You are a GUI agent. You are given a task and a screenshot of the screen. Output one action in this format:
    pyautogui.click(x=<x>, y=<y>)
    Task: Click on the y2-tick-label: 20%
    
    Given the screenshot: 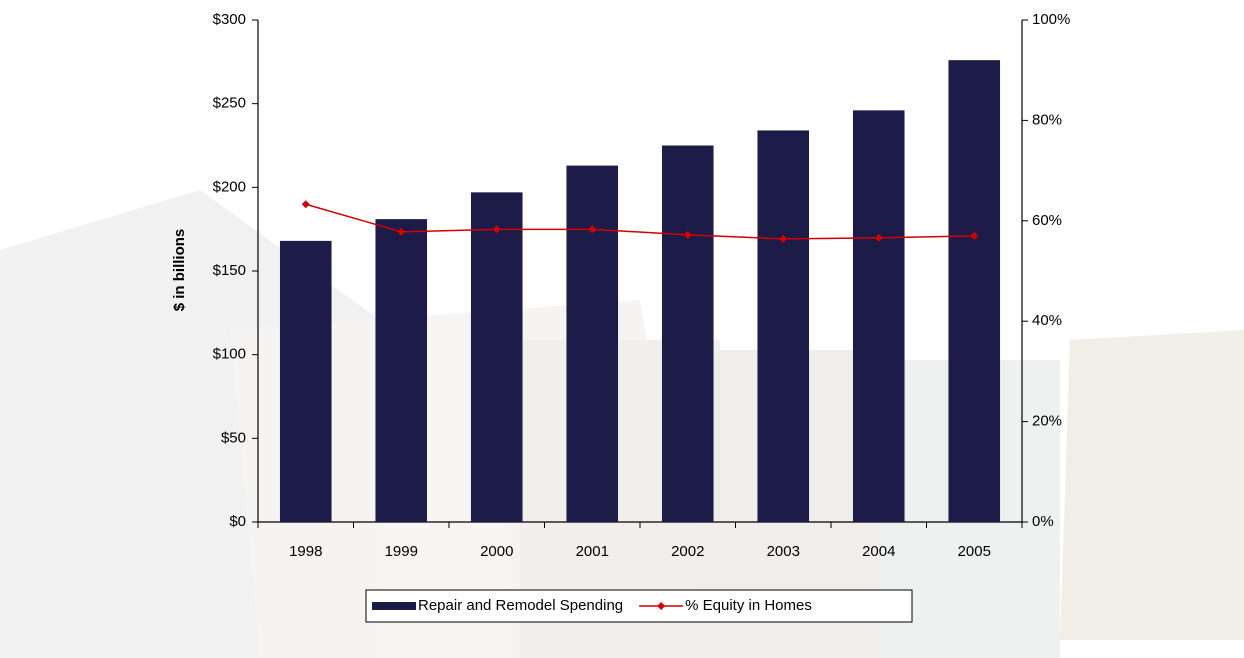 What is the action you would take?
    pyautogui.click(x=1047, y=421)
    